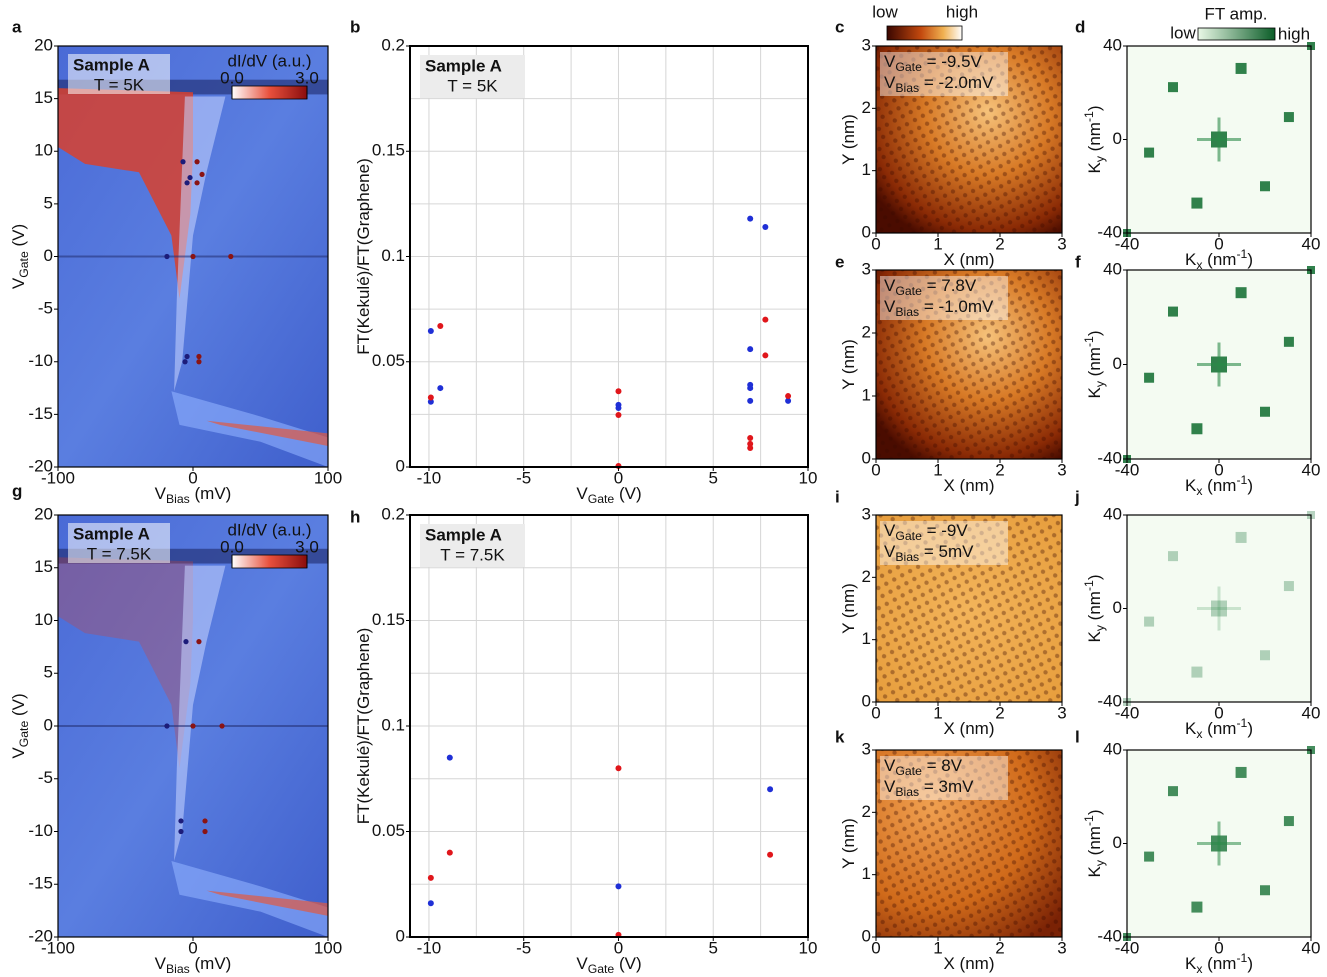  I want to click on y-tick-label: 0.15, so click(388, 619).